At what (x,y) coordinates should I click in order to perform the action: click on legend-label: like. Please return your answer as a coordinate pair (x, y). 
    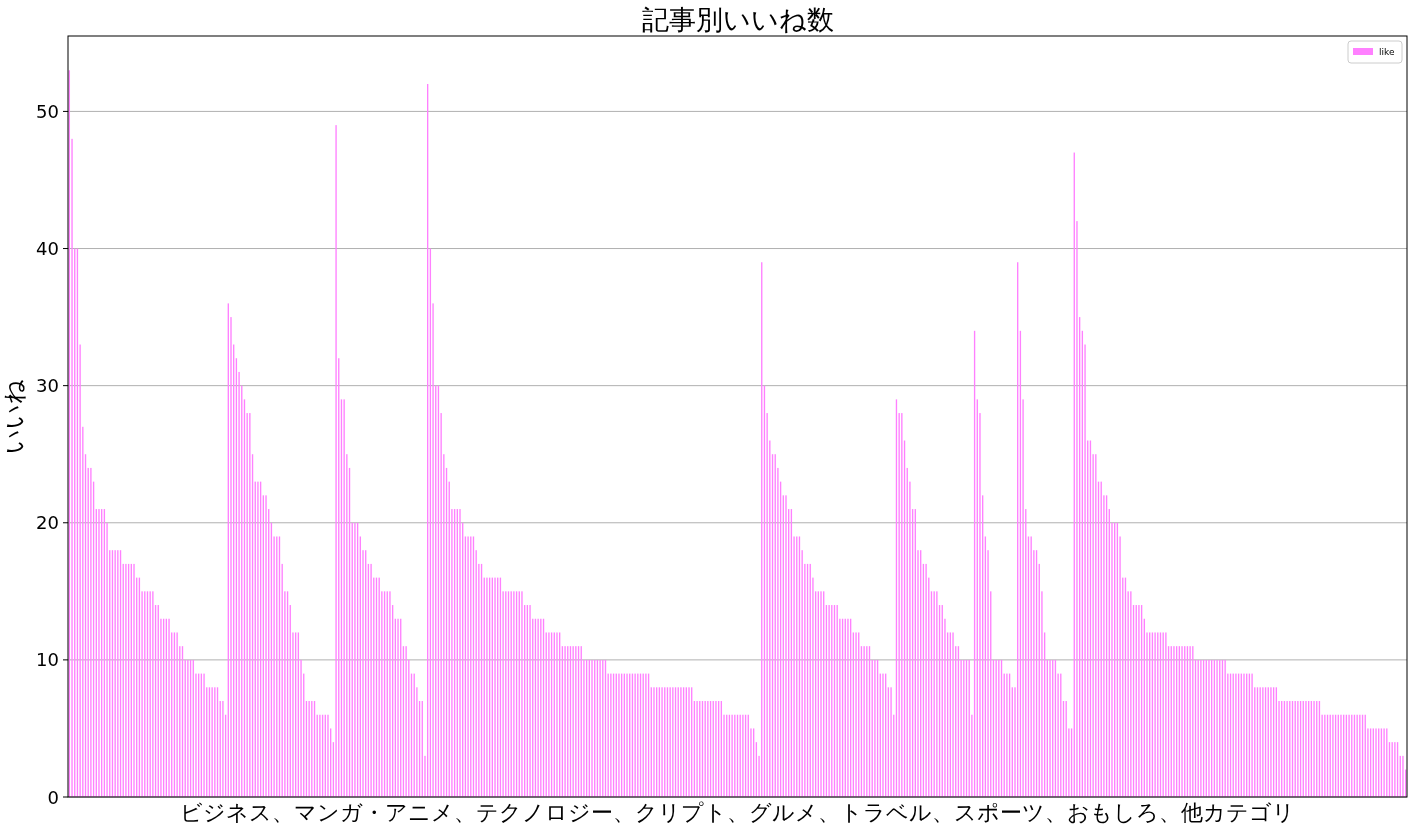
    Looking at the image, I should click on (1387, 52).